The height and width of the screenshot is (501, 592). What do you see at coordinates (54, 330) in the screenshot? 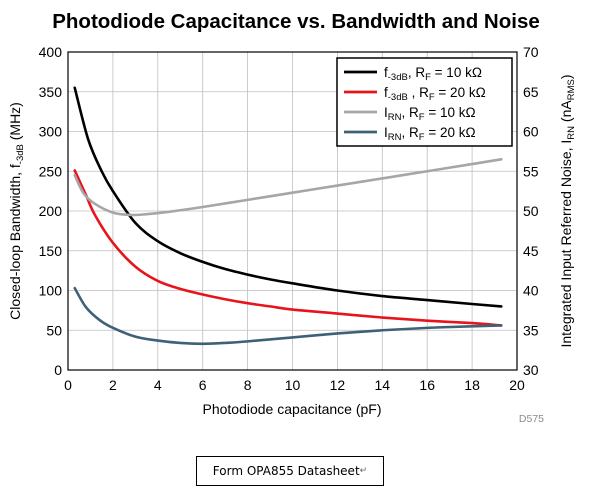
I see `y-tick-label-left: 50` at bounding box center [54, 330].